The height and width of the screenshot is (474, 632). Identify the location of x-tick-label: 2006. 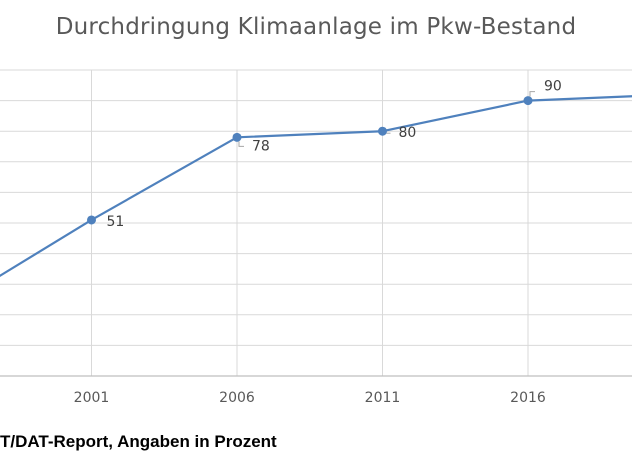
(237, 398).